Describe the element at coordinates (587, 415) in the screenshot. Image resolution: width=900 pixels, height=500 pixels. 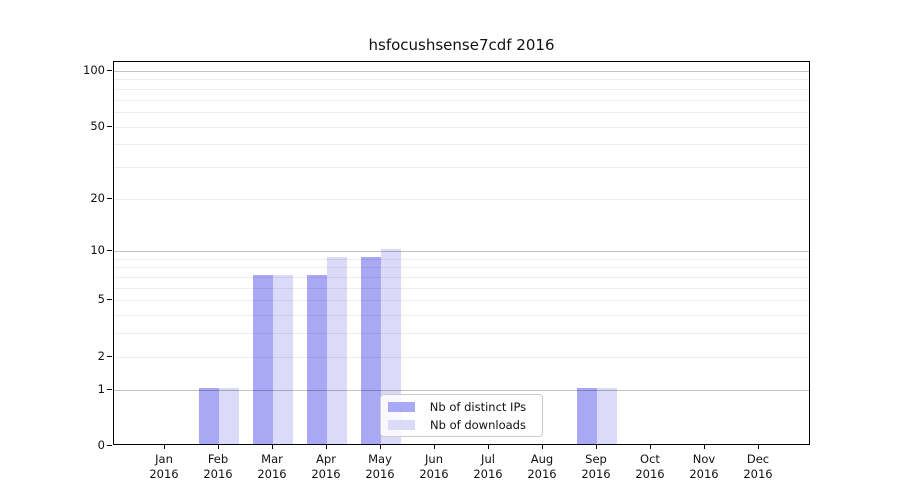
I see `bar-distinct-ips-sep-2016` at that location.